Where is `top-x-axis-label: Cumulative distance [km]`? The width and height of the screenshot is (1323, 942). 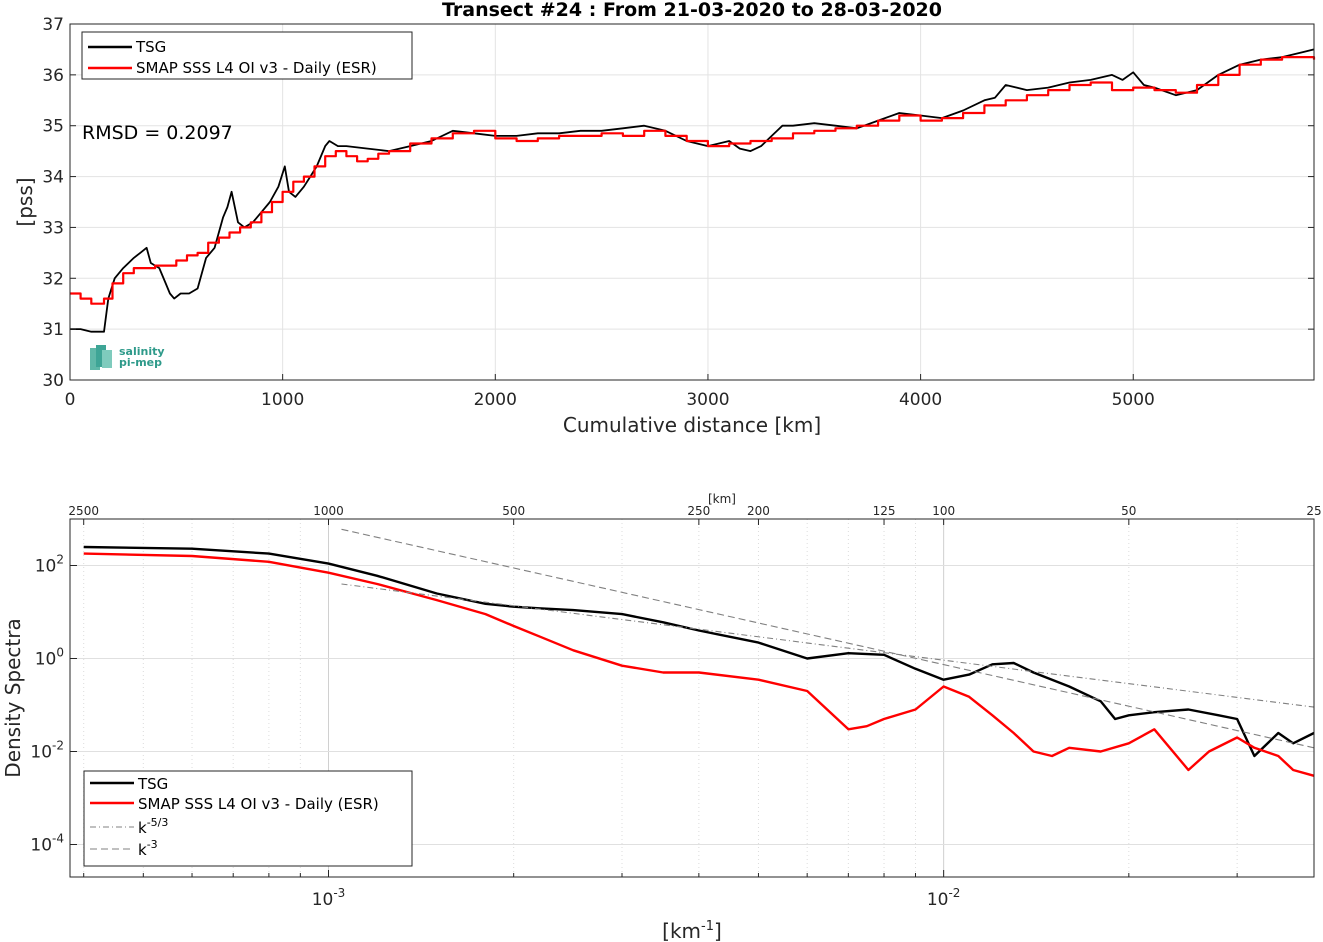 top-x-axis-label: Cumulative distance [km] is located at coordinates (692, 425).